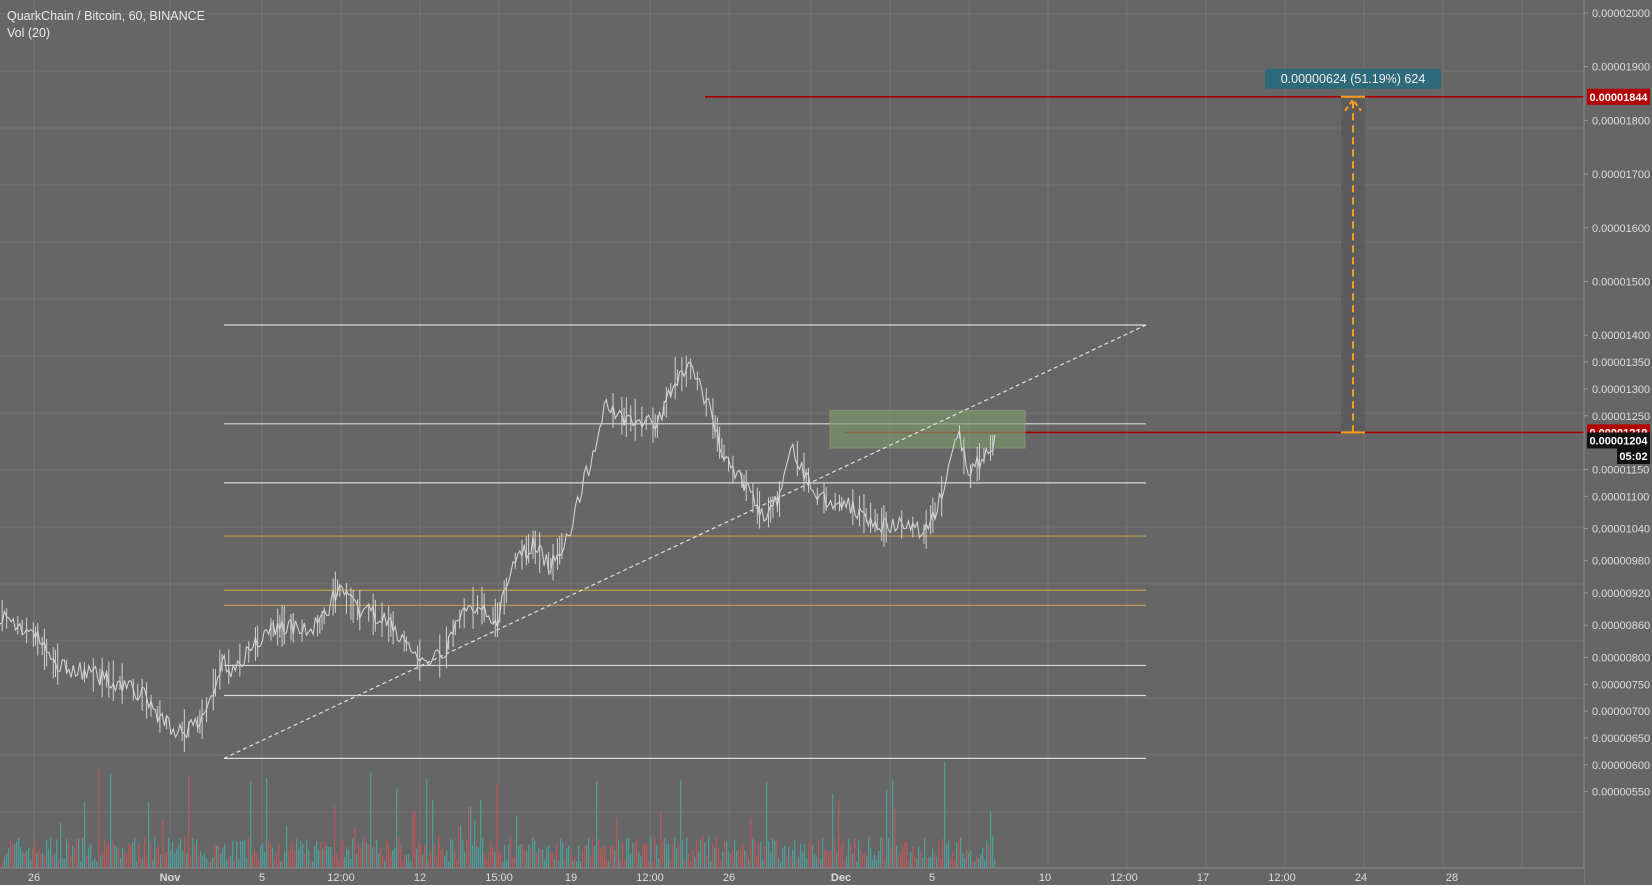  What do you see at coordinates (1618, 96) in the screenshot?
I see `price-marker-bg` at bounding box center [1618, 96].